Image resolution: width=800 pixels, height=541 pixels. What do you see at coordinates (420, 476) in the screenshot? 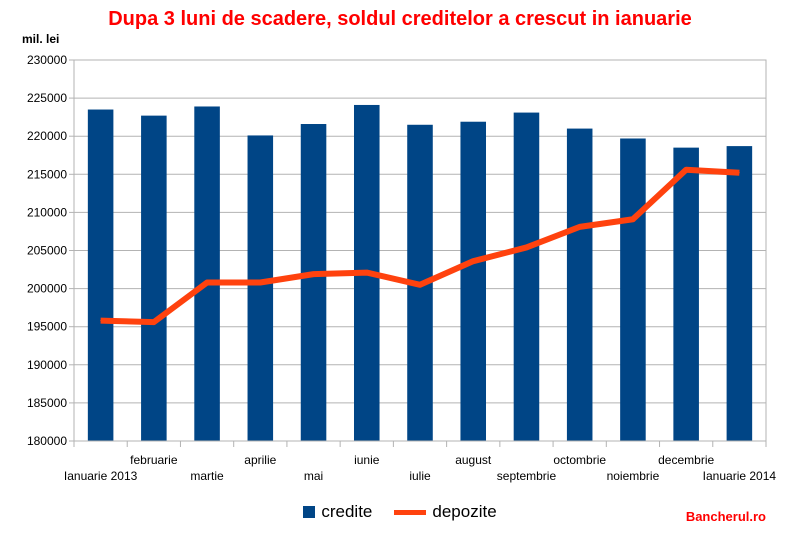
I see `x-tick-label: iulie` at bounding box center [420, 476].